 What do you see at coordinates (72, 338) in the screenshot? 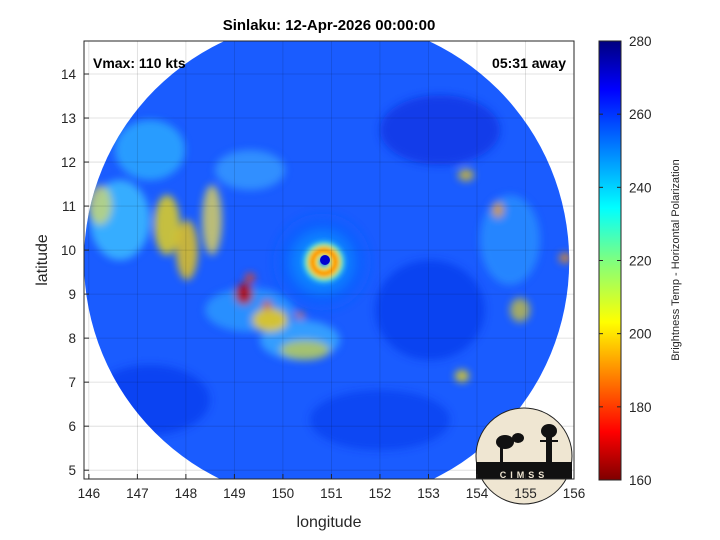
I see `y-tick-label: 8` at bounding box center [72, 338].